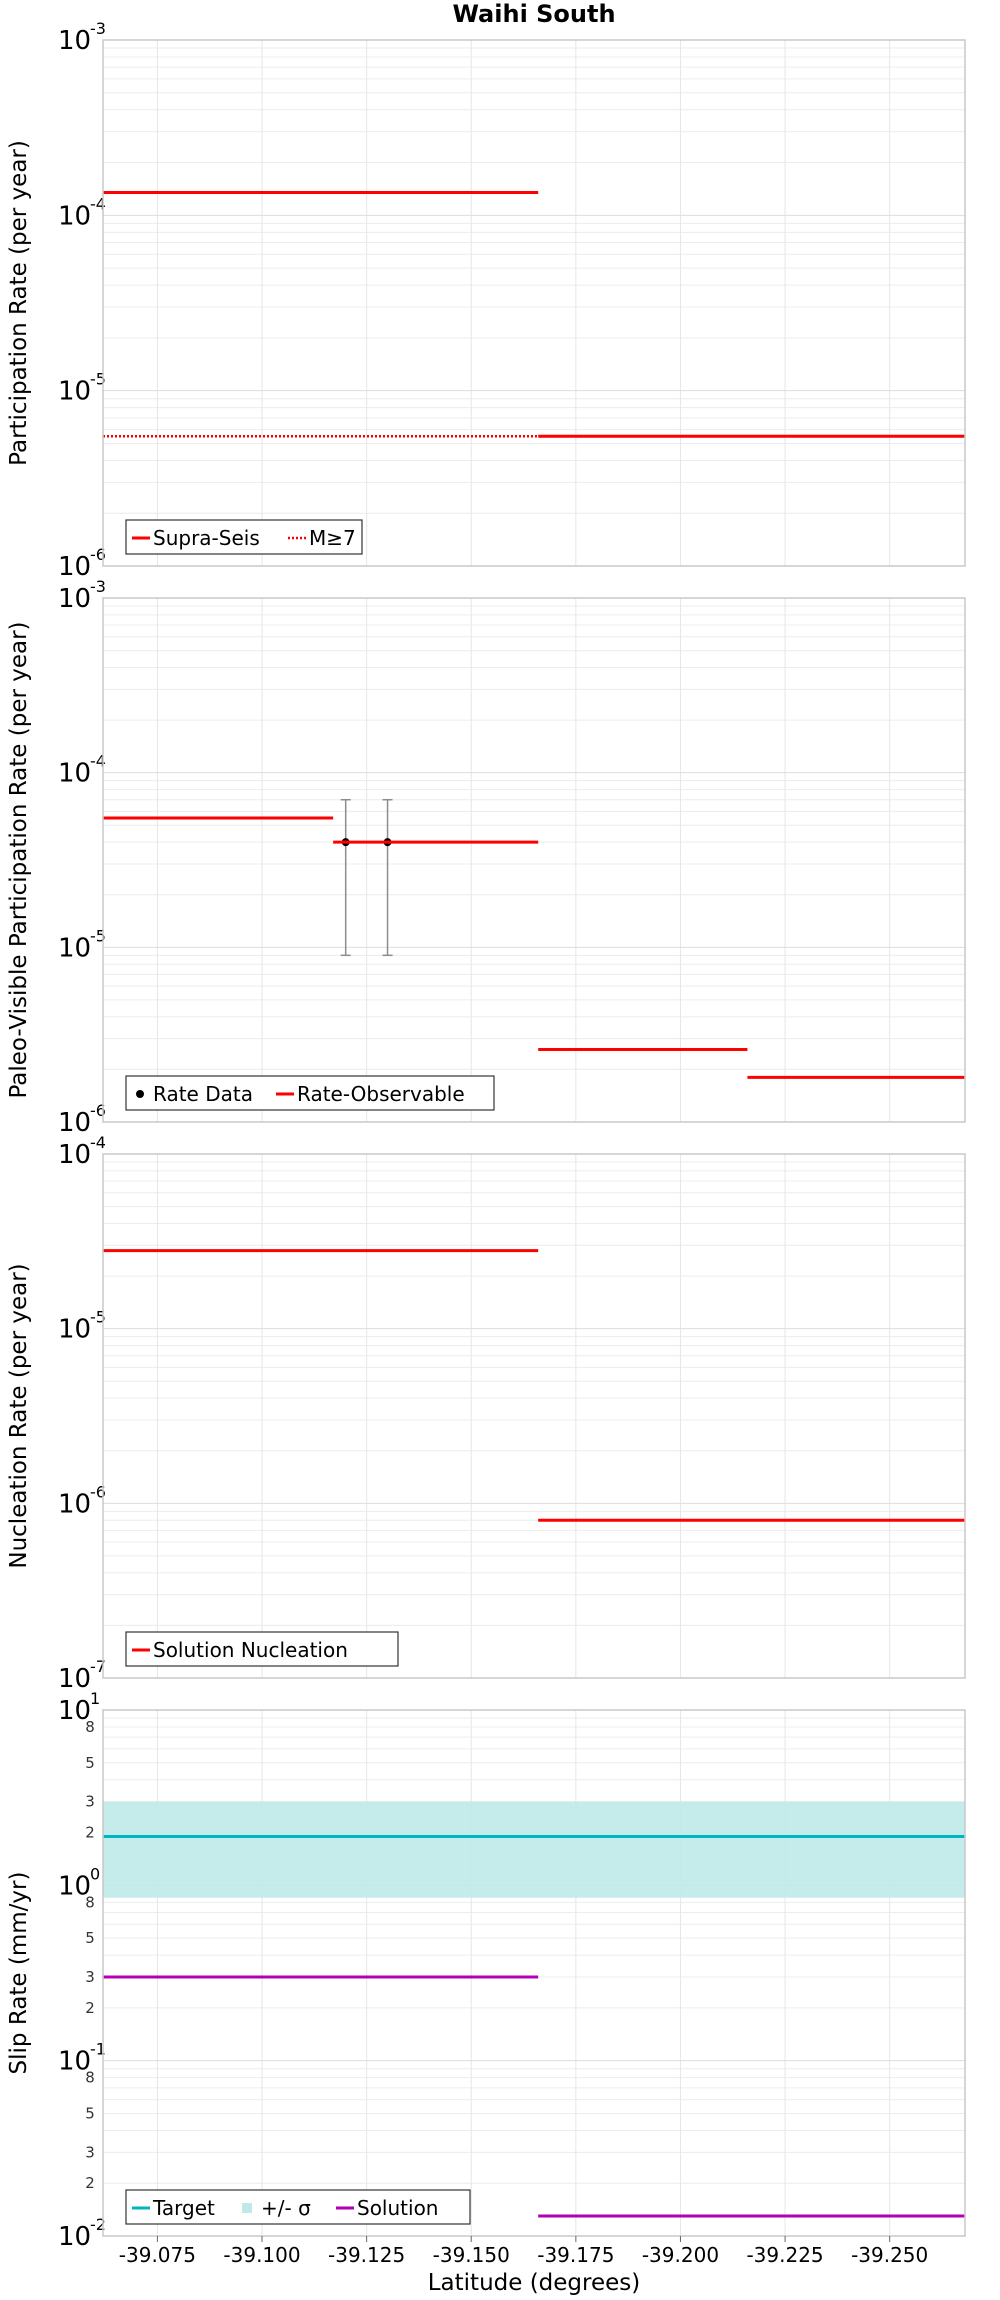 Image resolution: width=1000 pixels, height=2300 pixels. What do you see at coordinates (889, 2255) in the screenshot?
I see `x-tick-label: -39.250` at bounding box center [889, 2255].